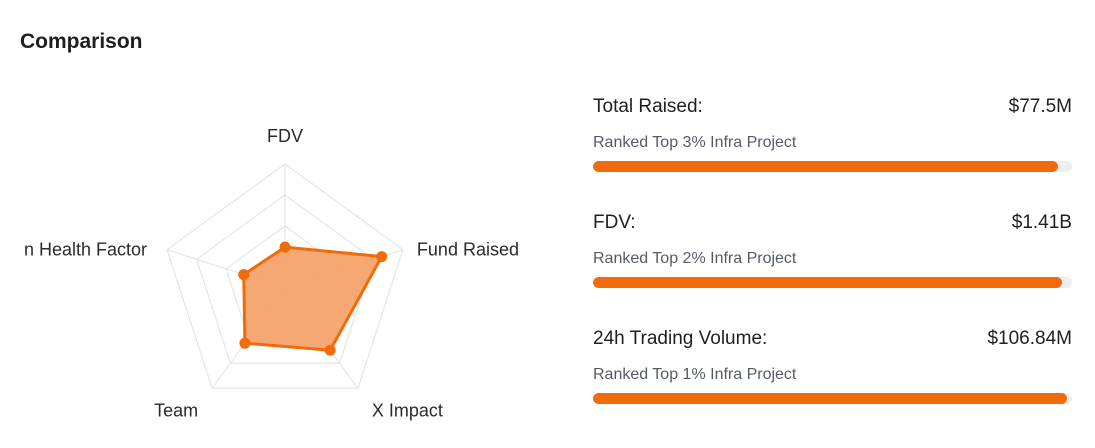 The height and width of the screenshot is (448, 1095). Describe the element at coordinates (695, 374) in the screenshot. I see `metric-rank-text: Ranked Top 1% Infra Project` at that location.